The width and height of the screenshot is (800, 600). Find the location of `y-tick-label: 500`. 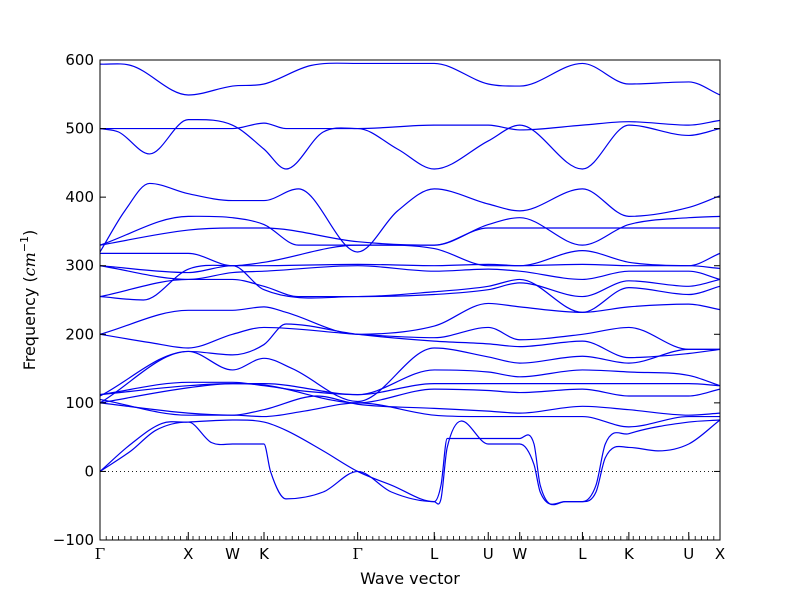

y-tick-label: 500 is located at coordinates (79, 129).